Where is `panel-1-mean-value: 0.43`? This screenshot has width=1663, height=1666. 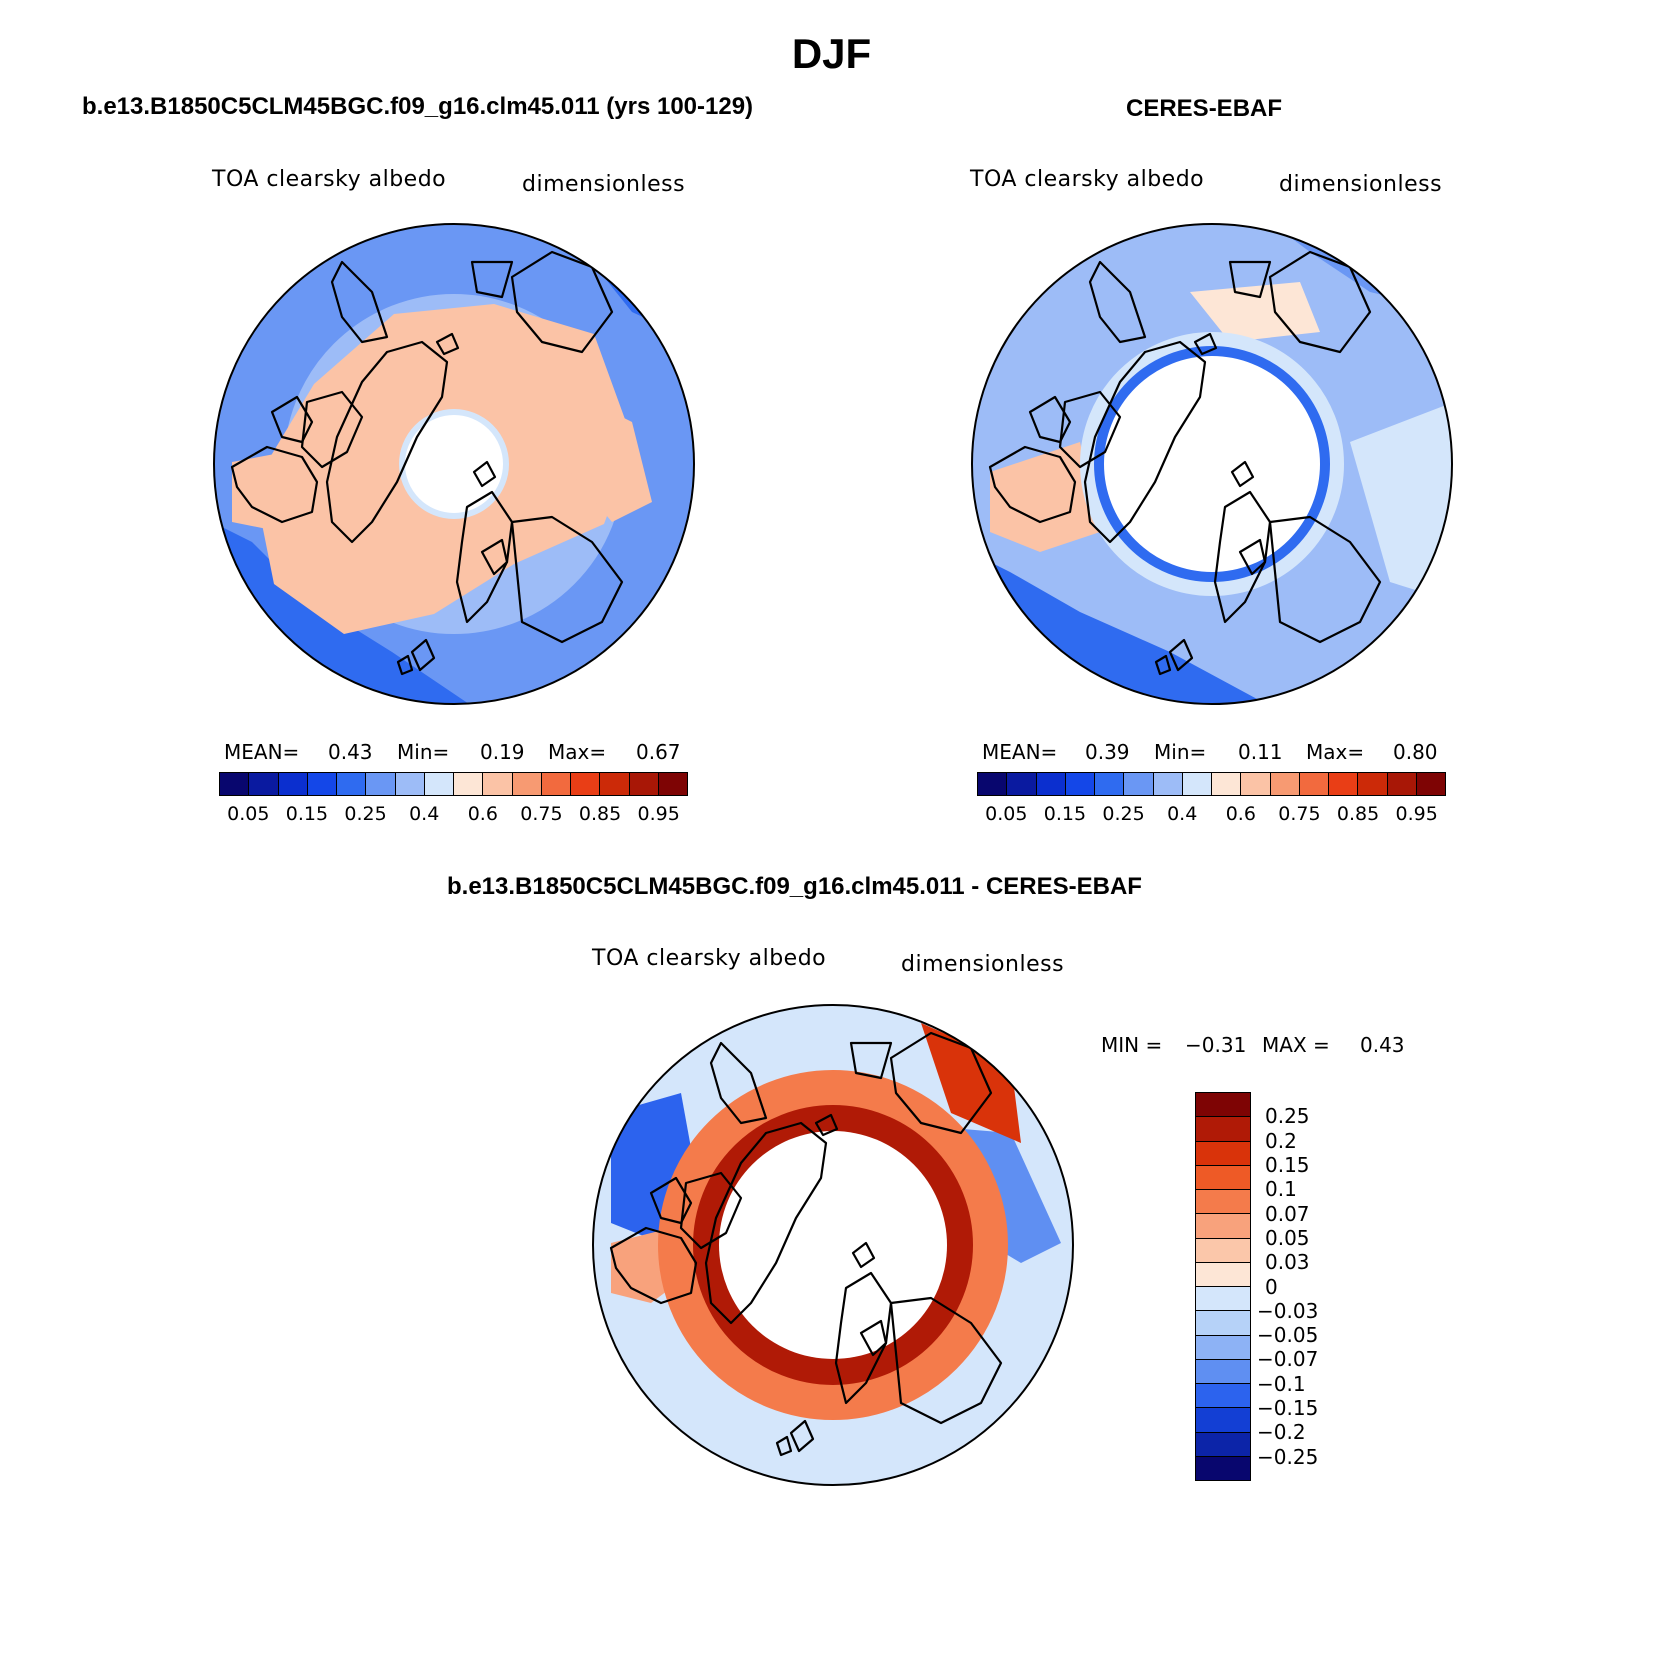
panel-1-mean-value: 0.43 is located at coordinates (350, 752).